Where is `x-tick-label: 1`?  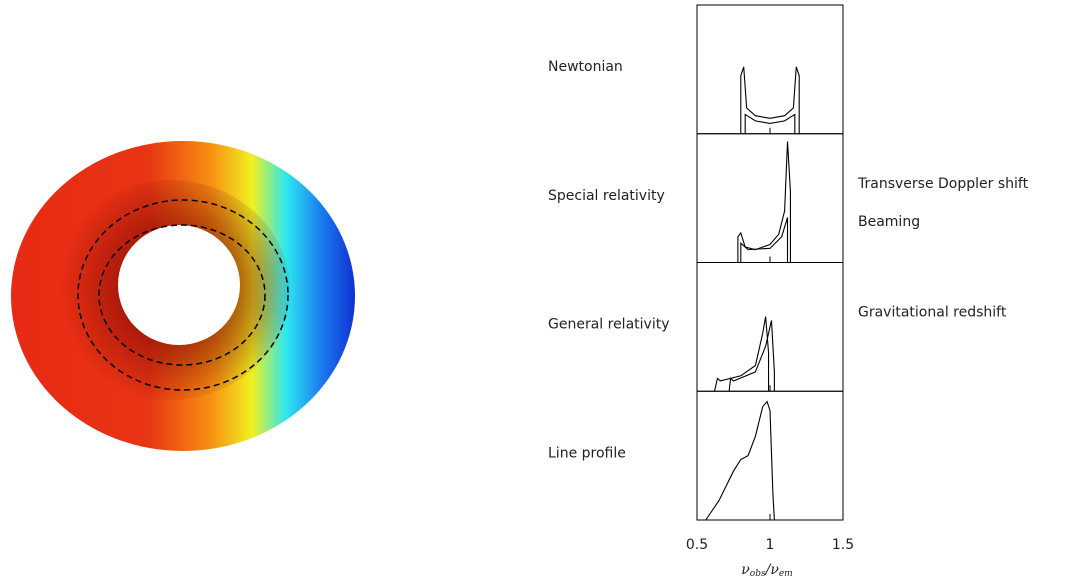 x-tick-label: 1 is located at coordinates (770, 545).